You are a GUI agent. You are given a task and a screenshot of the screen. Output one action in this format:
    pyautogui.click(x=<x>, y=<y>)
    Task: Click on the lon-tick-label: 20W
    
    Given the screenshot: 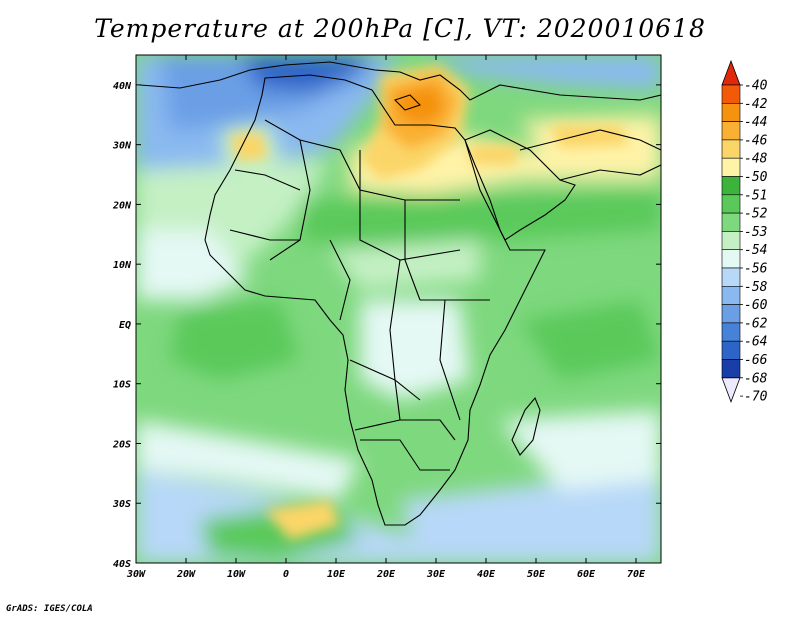 What is the action you would take?
    pyautogui.click(x=186, y=574)
    